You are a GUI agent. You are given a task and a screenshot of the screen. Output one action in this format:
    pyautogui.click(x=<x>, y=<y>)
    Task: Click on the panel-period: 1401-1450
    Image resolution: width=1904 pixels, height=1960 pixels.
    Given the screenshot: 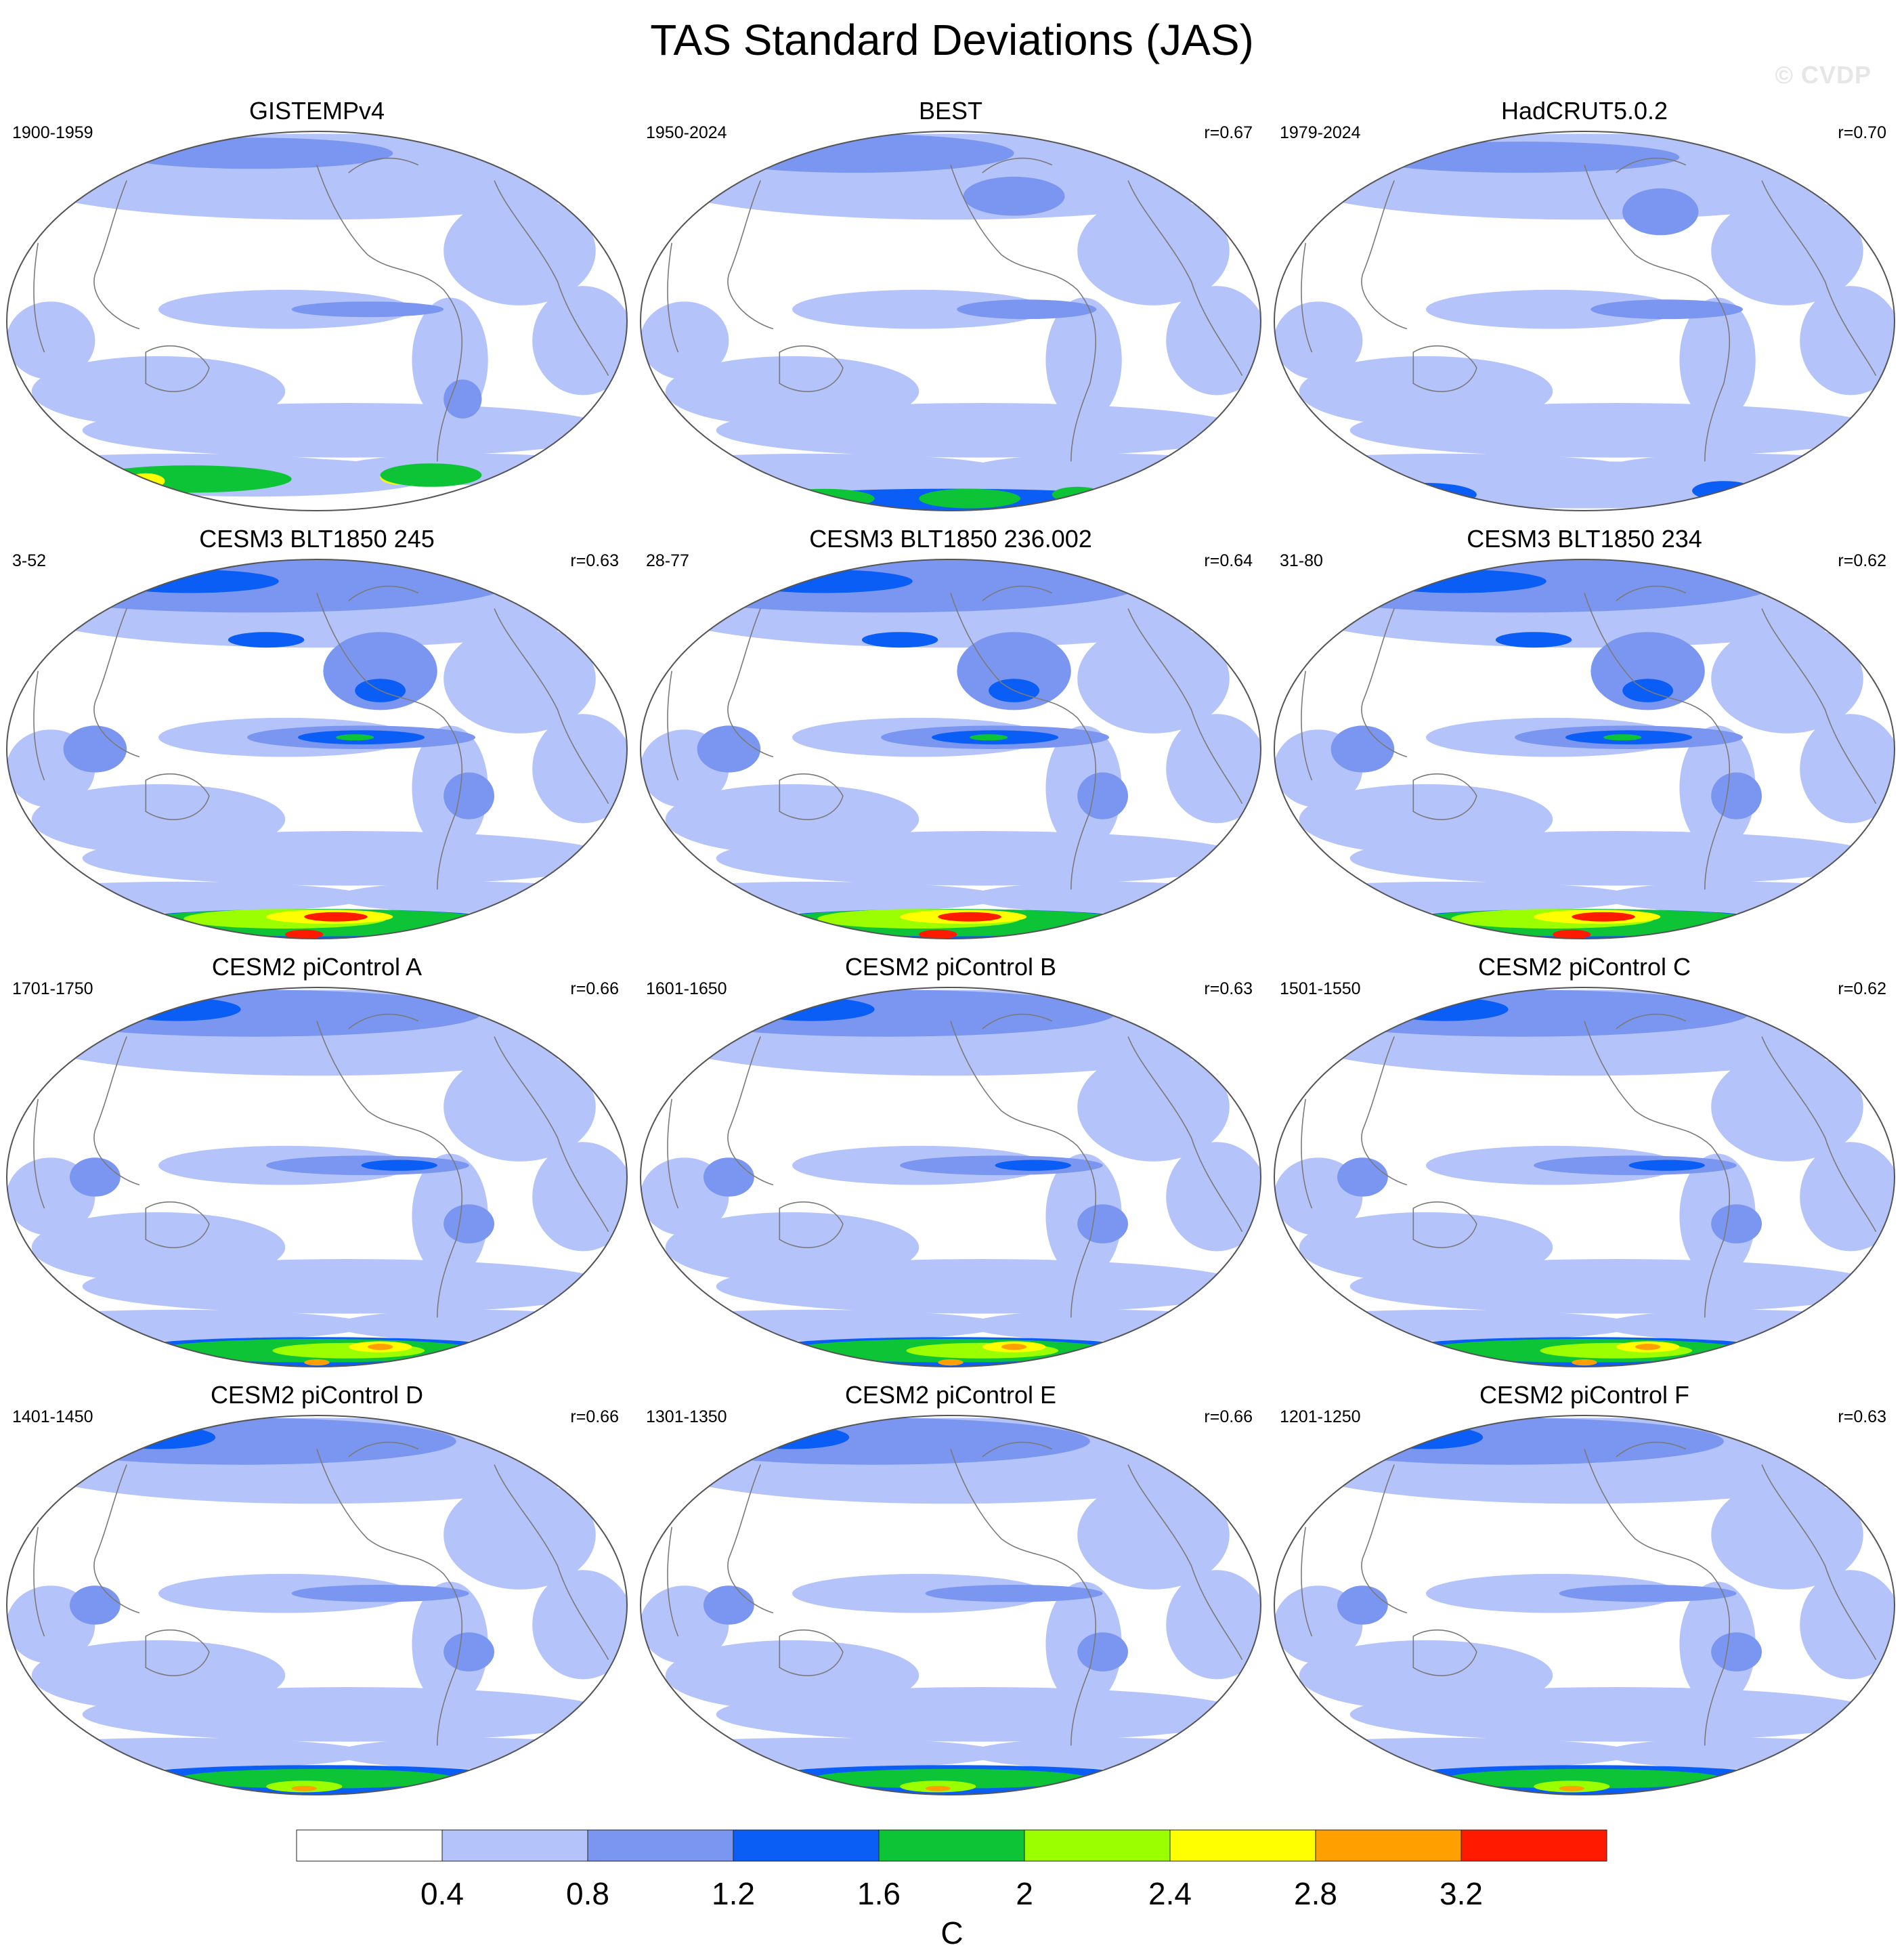 What is the action you would take?
    pyautogui.click(x=53, y=1416)
    